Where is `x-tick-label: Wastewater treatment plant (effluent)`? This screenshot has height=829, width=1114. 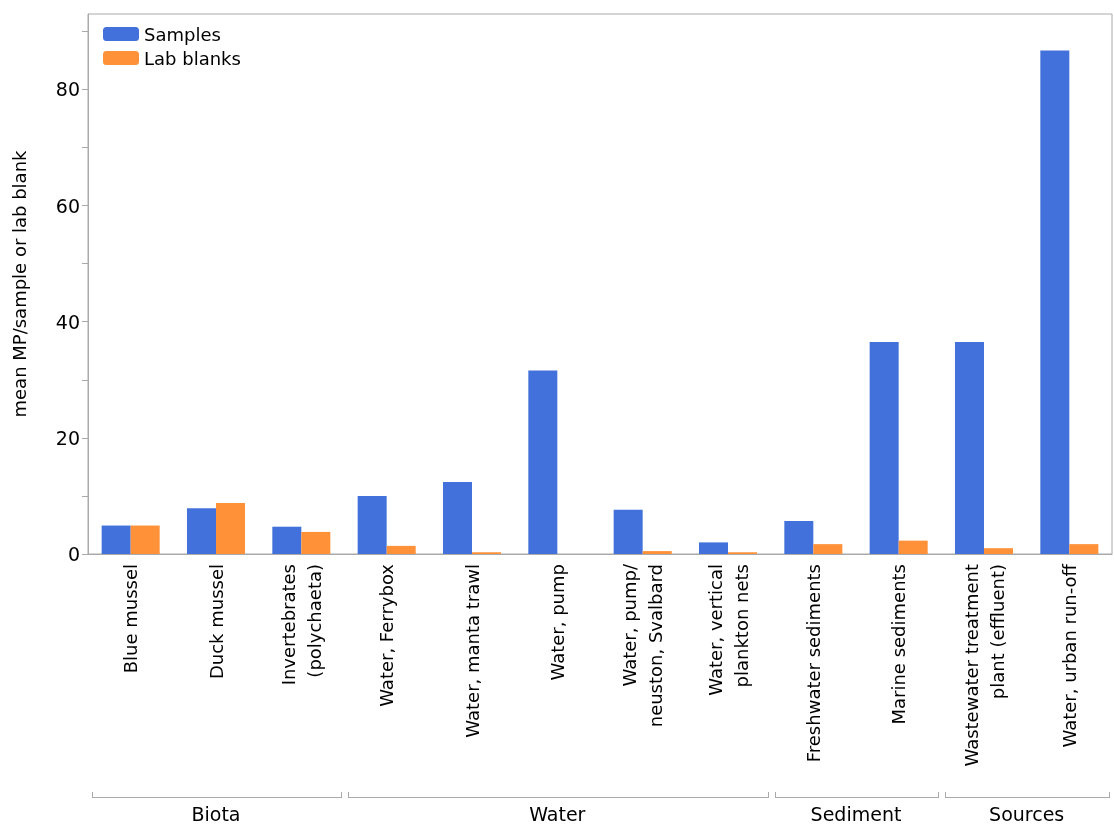 x-tick-label: Wastewater treatment plant (effluent) is located at coordinates (984, 665).